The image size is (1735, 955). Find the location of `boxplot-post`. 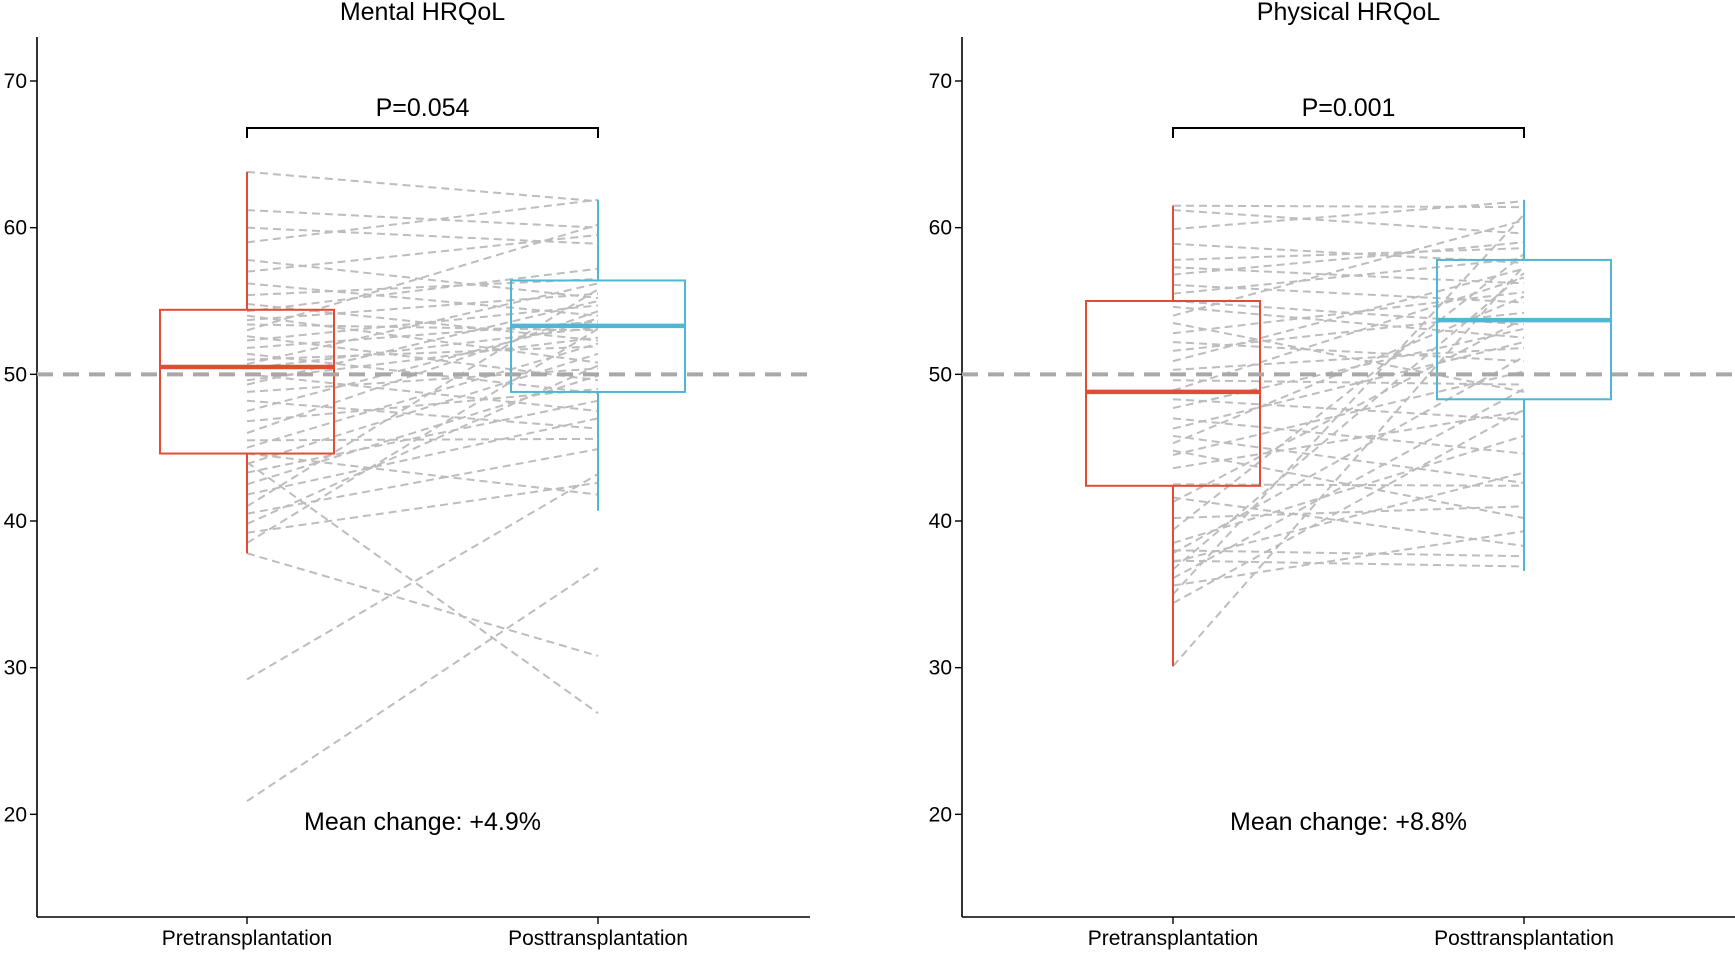

boxplot-post is located at coordinates (598, 355).